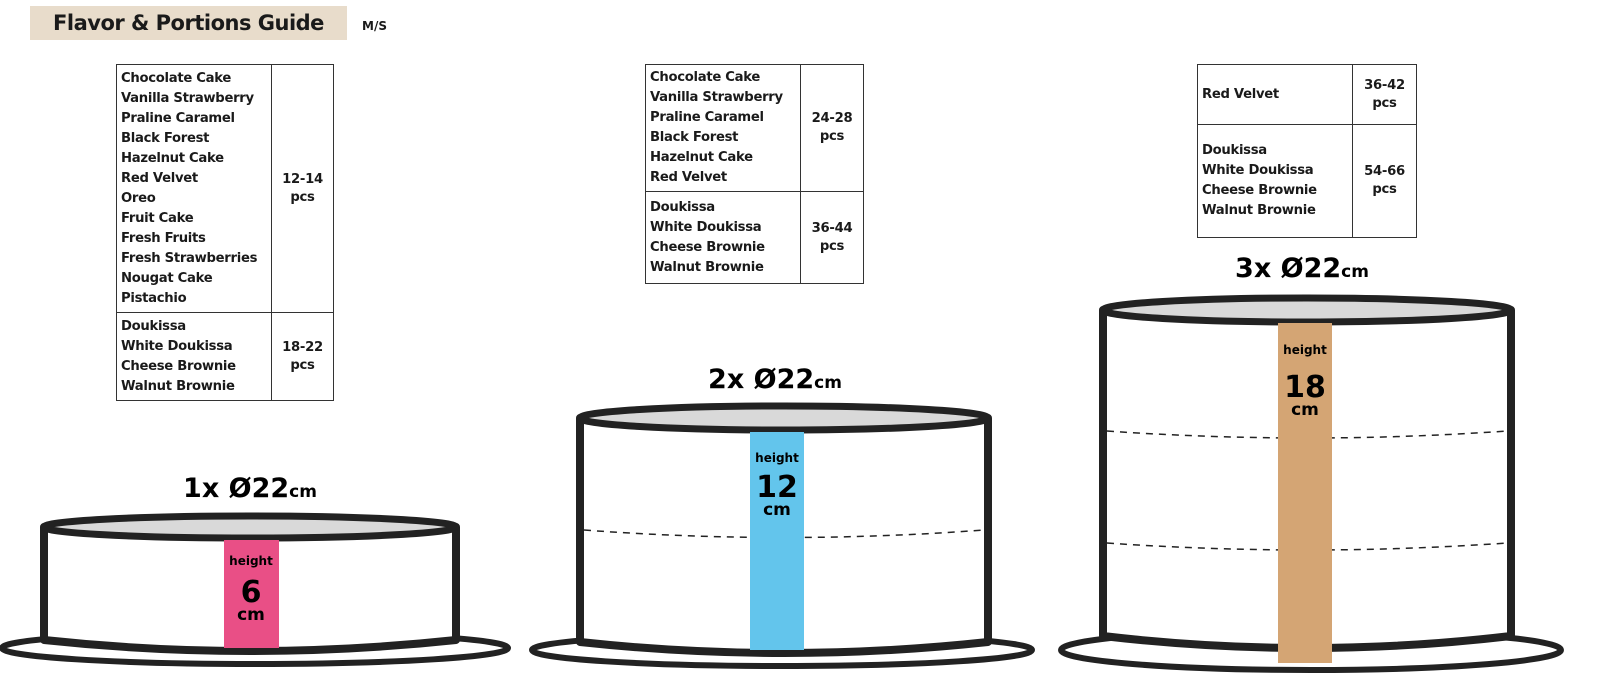 The width and height of the screenshot is (1600, 692). Describe the element at coordinates (188, 23) in the screenshot. I see `page-title: Flavor & Portions Guide` at that location.